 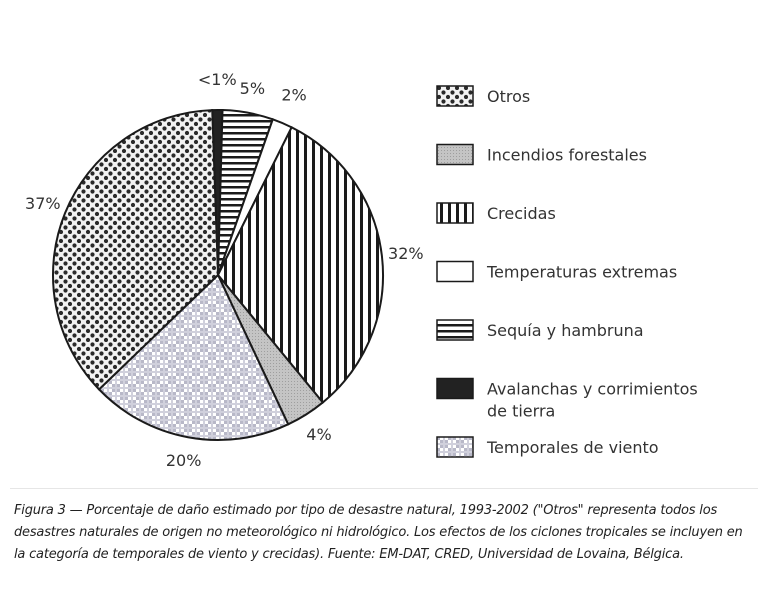 I want to click on legend-swatch-temperaturas-extremas, so click(x=455, y=271).